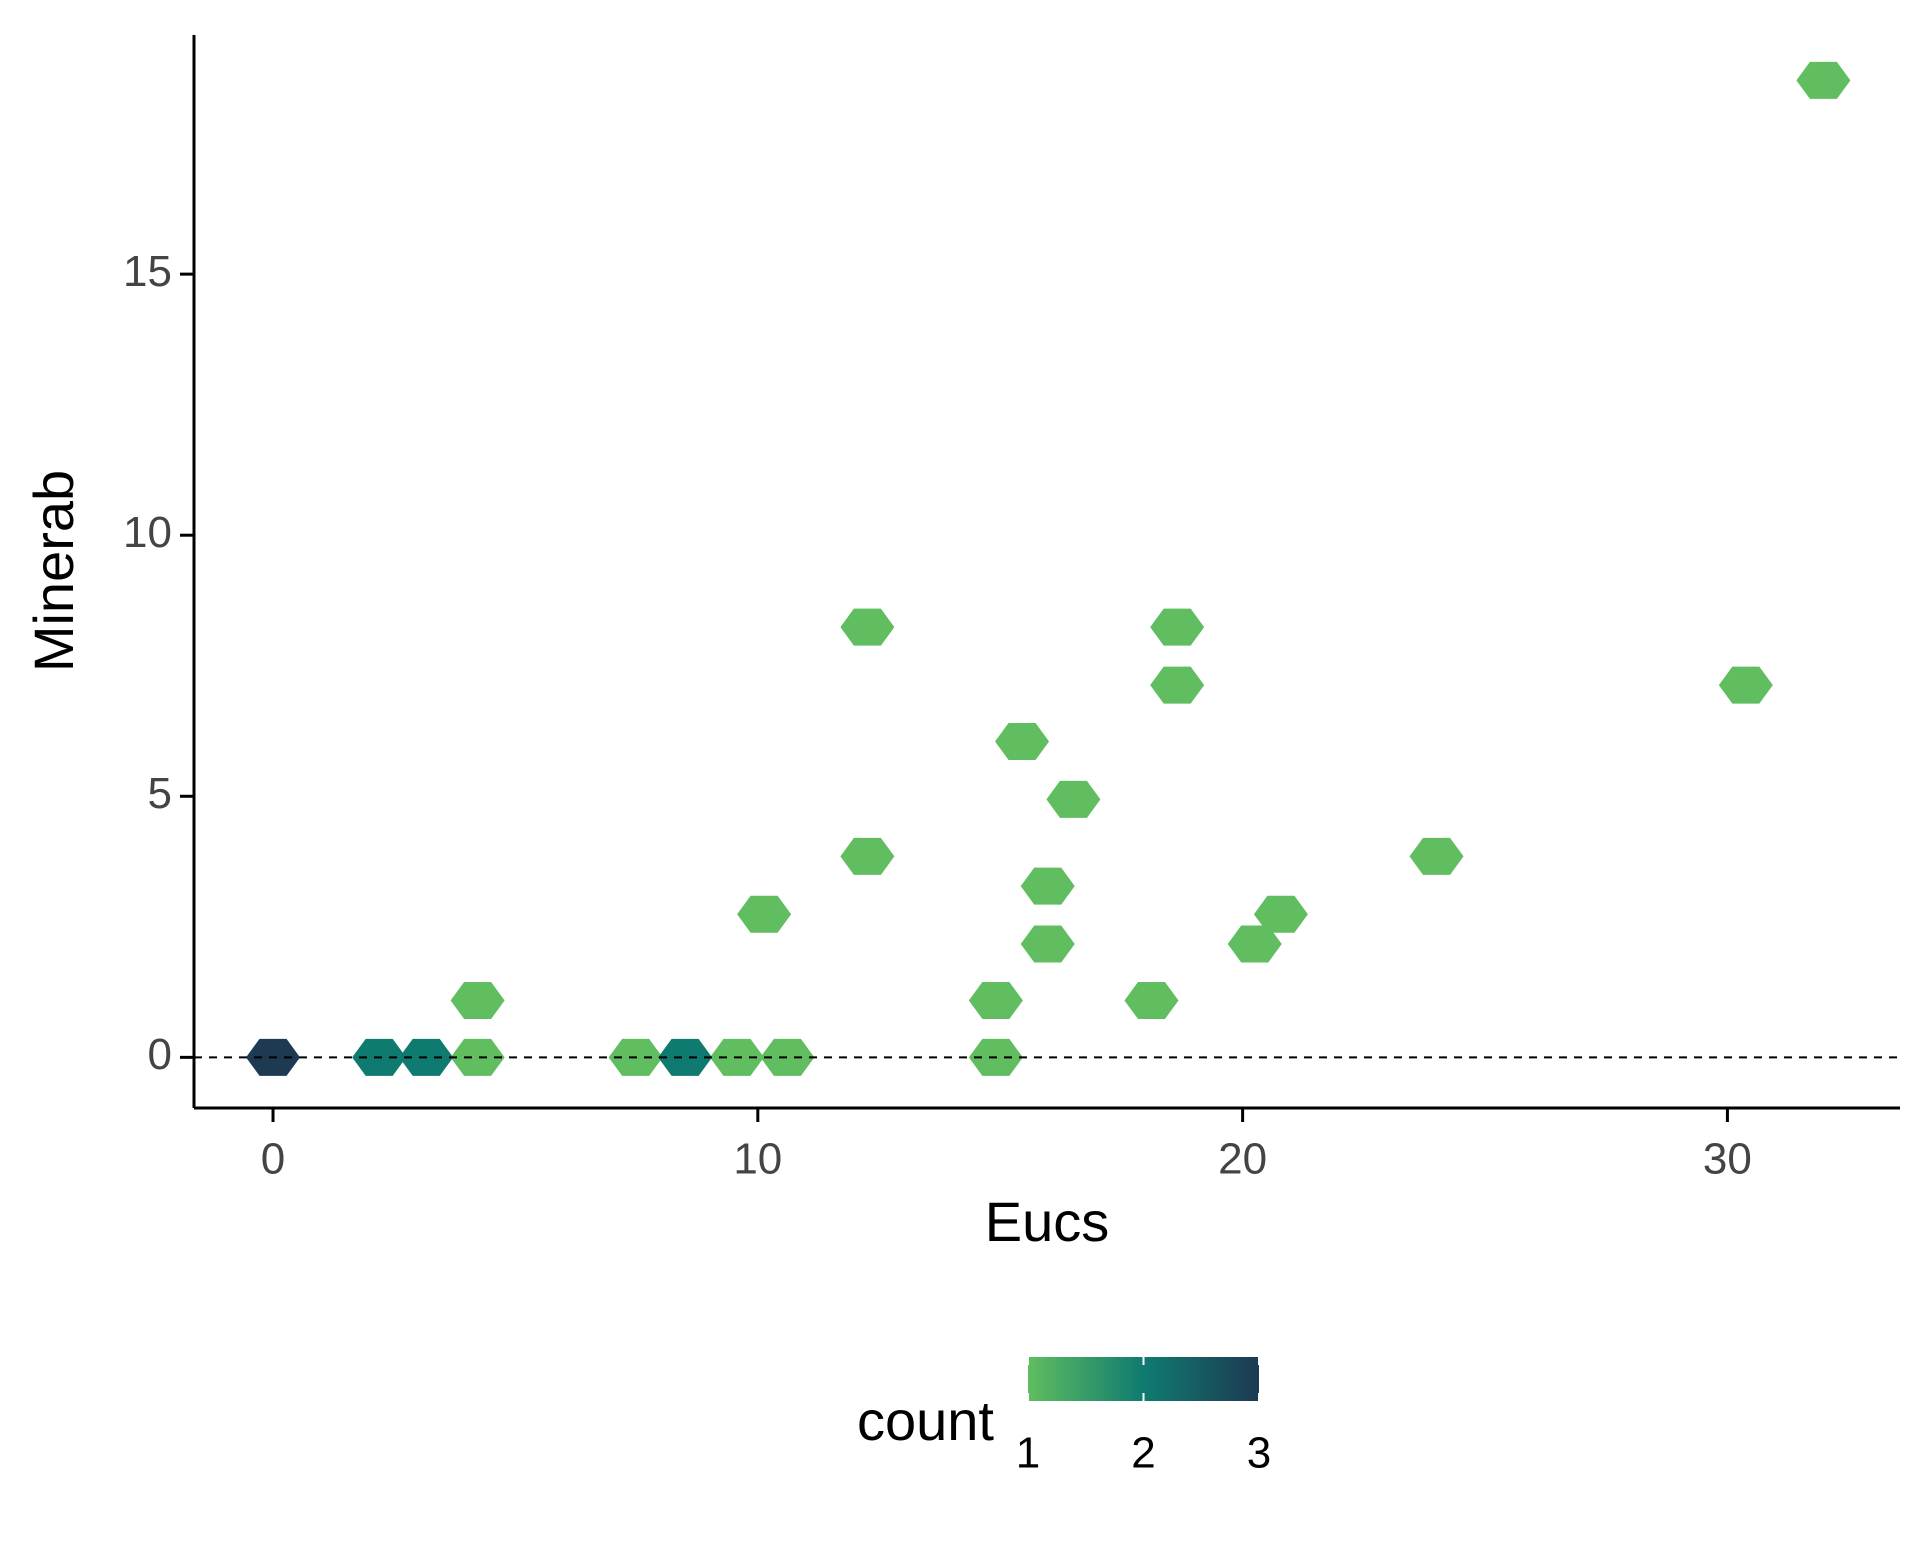 The height and width of the screenshot is (1541, 1920). Describe the element at coordinates (1143, 1453) in the screenshot. I see `legend-tick-label: 2` at that location.